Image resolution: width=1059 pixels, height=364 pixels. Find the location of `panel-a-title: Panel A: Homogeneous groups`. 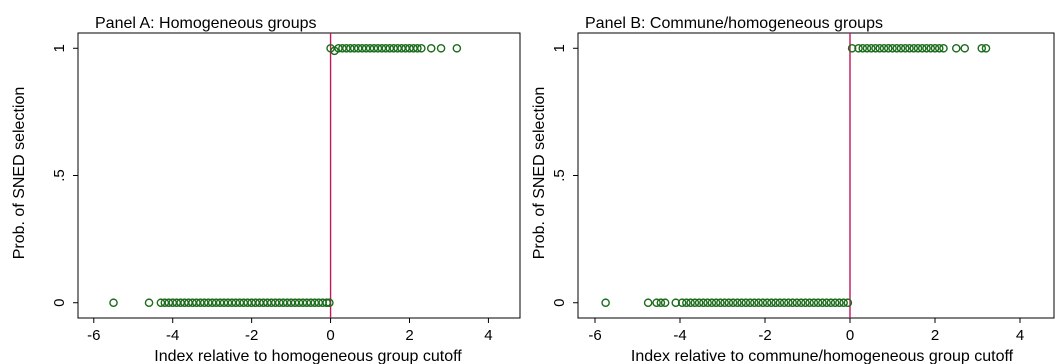

panel-a-title: Panel A: Homogeneous groups is located at coordinates (205, 23).